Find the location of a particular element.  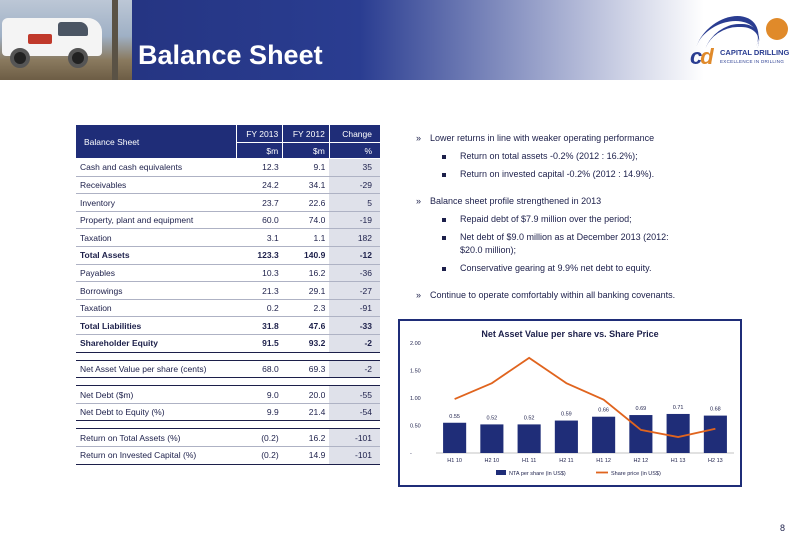

table-row: Cash and cash equivalents 12.3 9.1 35 is located at coordinates (228, 167).